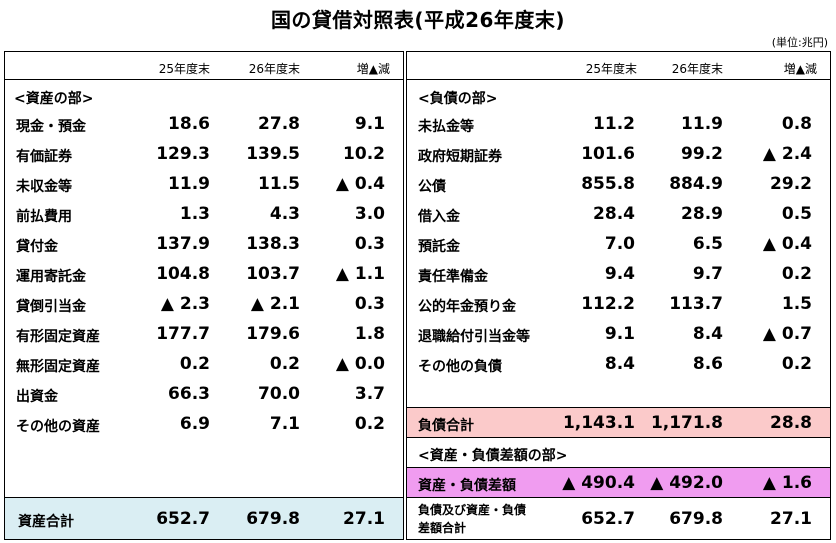 Image resolution: width=836 pixels, height=543 pixels. I want to click on liability-total-label: 負債合計, so click(446, 426).